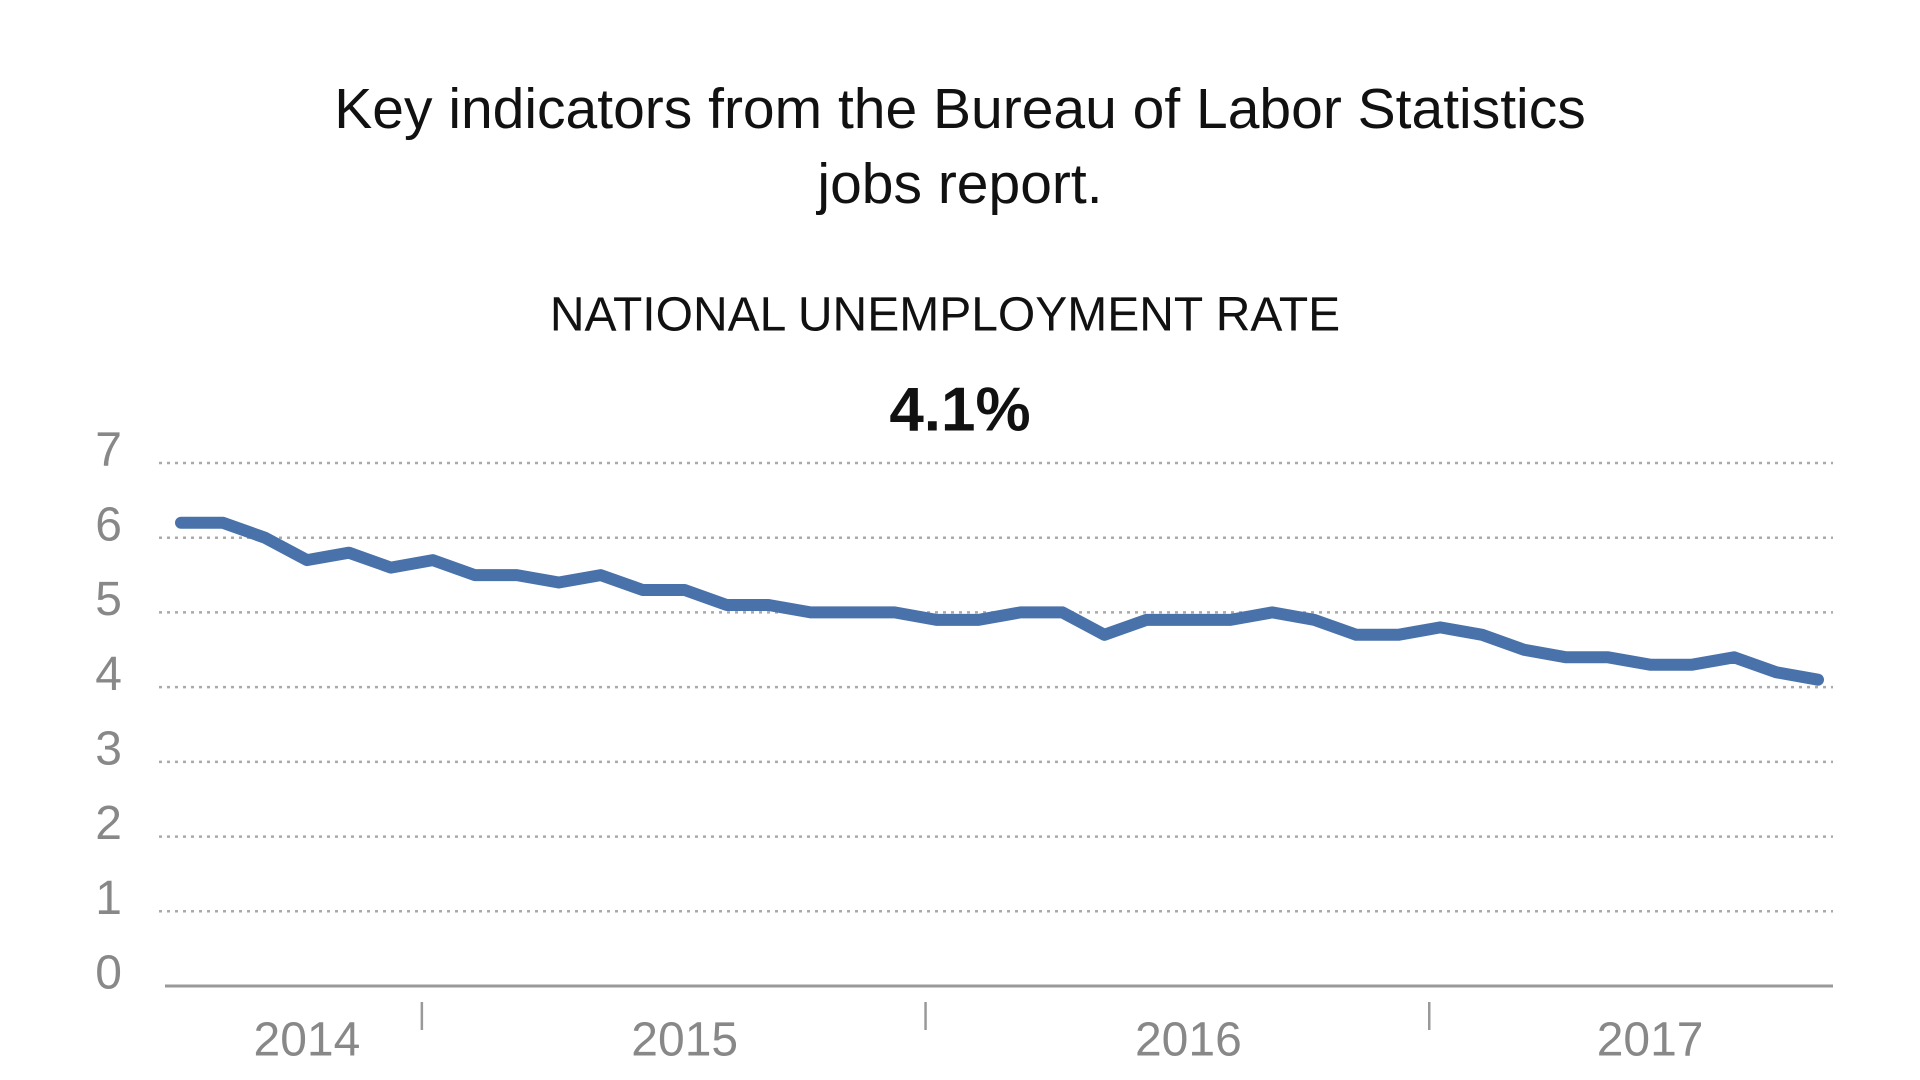 Image resolution: width=1920 pixels, height=1080 pixels. Describe the element at coordinates (999, 601) in the screenshot. I see `line-series` at that location.